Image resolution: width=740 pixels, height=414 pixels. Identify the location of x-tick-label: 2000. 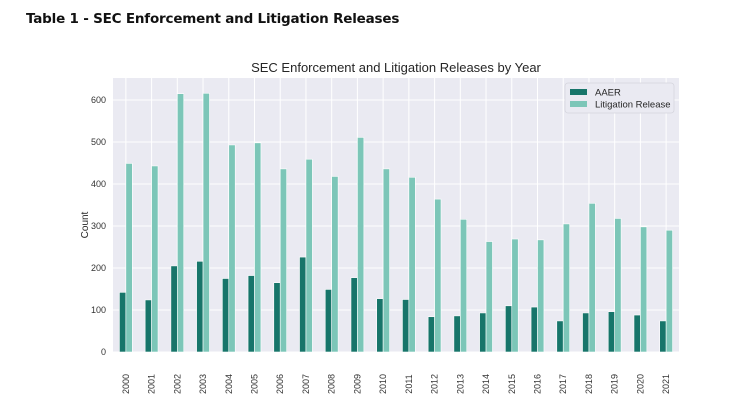
(126, 384).